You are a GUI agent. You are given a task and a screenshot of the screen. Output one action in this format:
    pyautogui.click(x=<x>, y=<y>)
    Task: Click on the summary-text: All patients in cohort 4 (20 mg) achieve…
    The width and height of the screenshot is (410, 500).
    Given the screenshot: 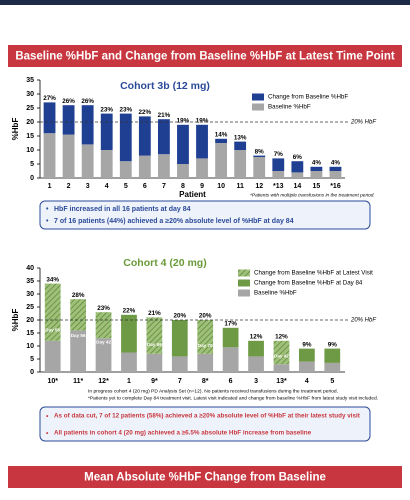 What is the action you would take?
    pyautogui.click(x=183, y=433)
    